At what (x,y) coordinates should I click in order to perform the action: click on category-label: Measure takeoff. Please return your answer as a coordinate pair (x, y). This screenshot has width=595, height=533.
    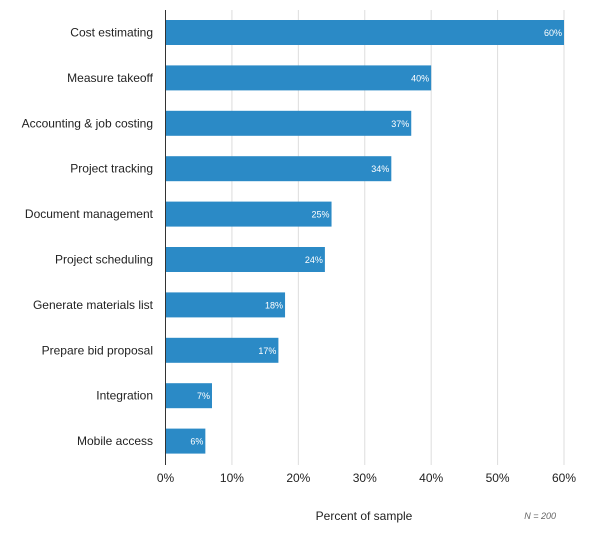
    Looking at the image, I should click on (110, 78).